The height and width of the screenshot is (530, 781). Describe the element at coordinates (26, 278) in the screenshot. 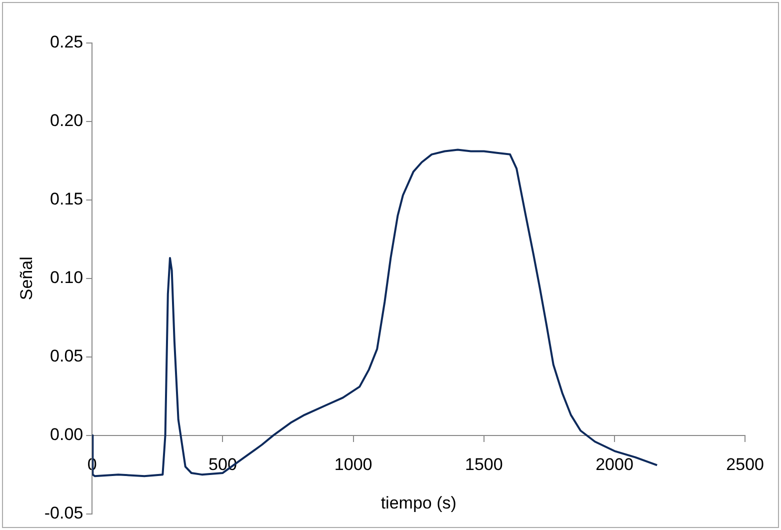

I see `y-axis-title: Señal` at that location.